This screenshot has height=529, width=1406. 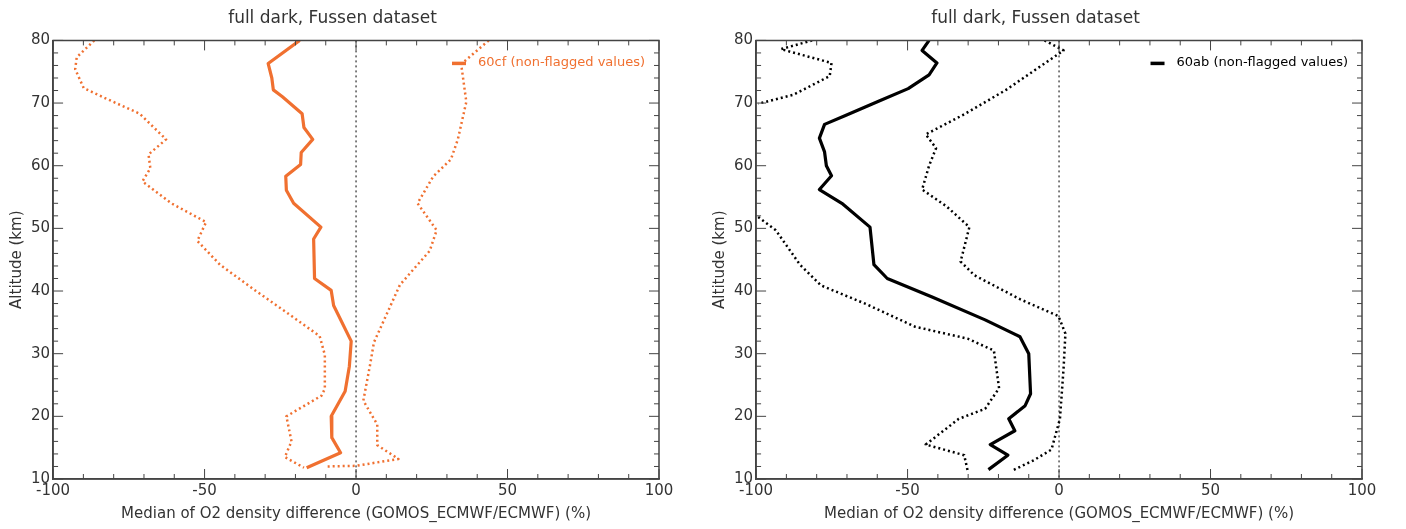 I want to click on legend-label: 60cf (non-flagged values), so click(x=562, y=61).